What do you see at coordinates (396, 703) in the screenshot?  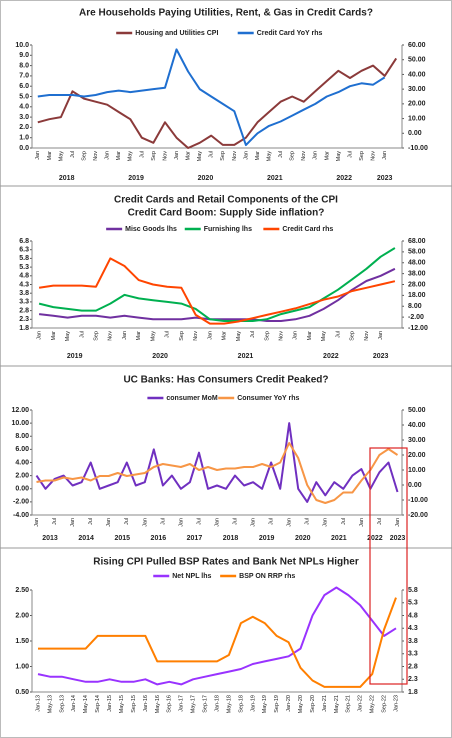 I see `x-tick-label: Jan-23` at bounding box center [396, 703].